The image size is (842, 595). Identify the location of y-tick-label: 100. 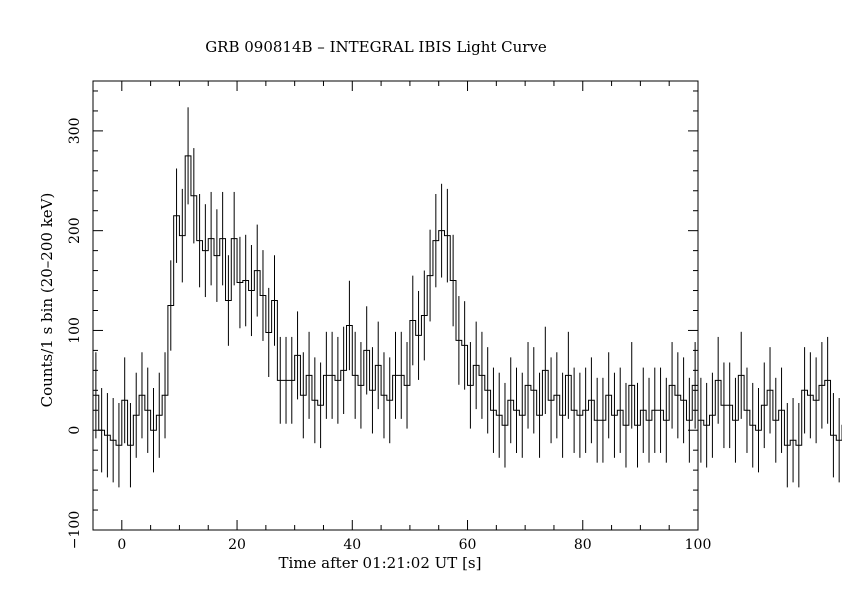
(75, 330).